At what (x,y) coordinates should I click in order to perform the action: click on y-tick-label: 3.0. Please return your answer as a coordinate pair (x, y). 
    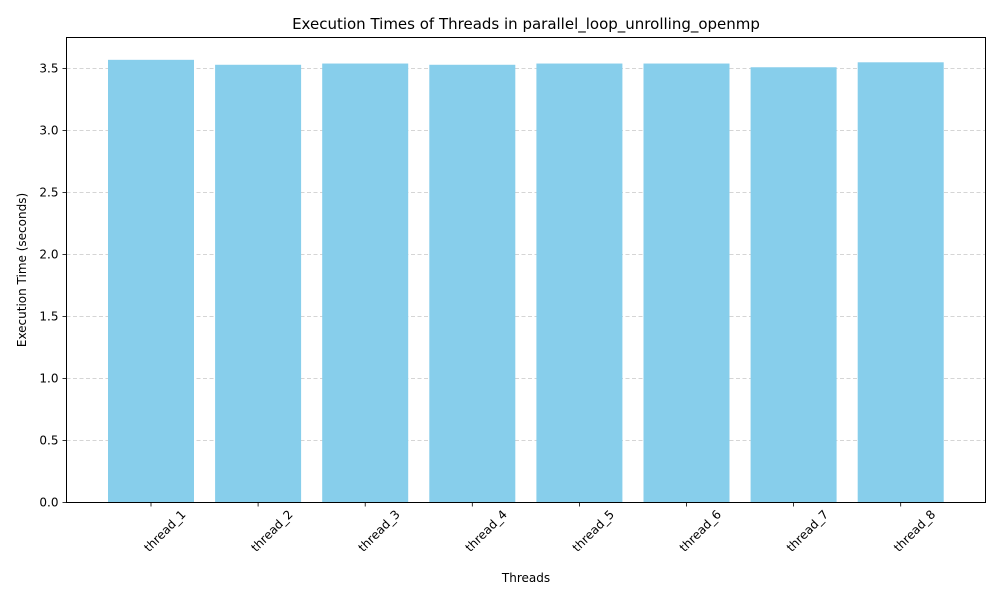
    Looking at the image, I should click on (48, 131).